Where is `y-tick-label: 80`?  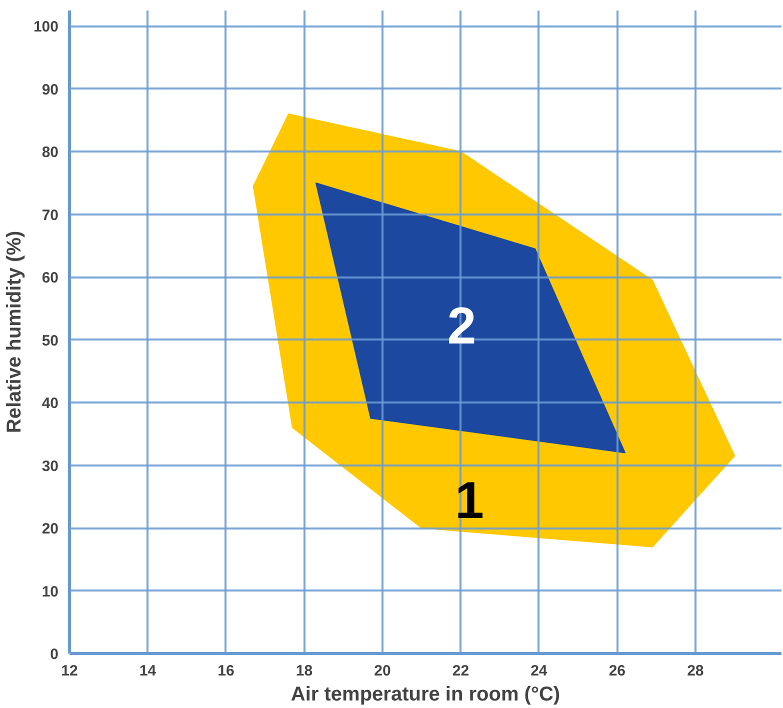 y-tick-label: 80 is located at coordinates (50, 153).